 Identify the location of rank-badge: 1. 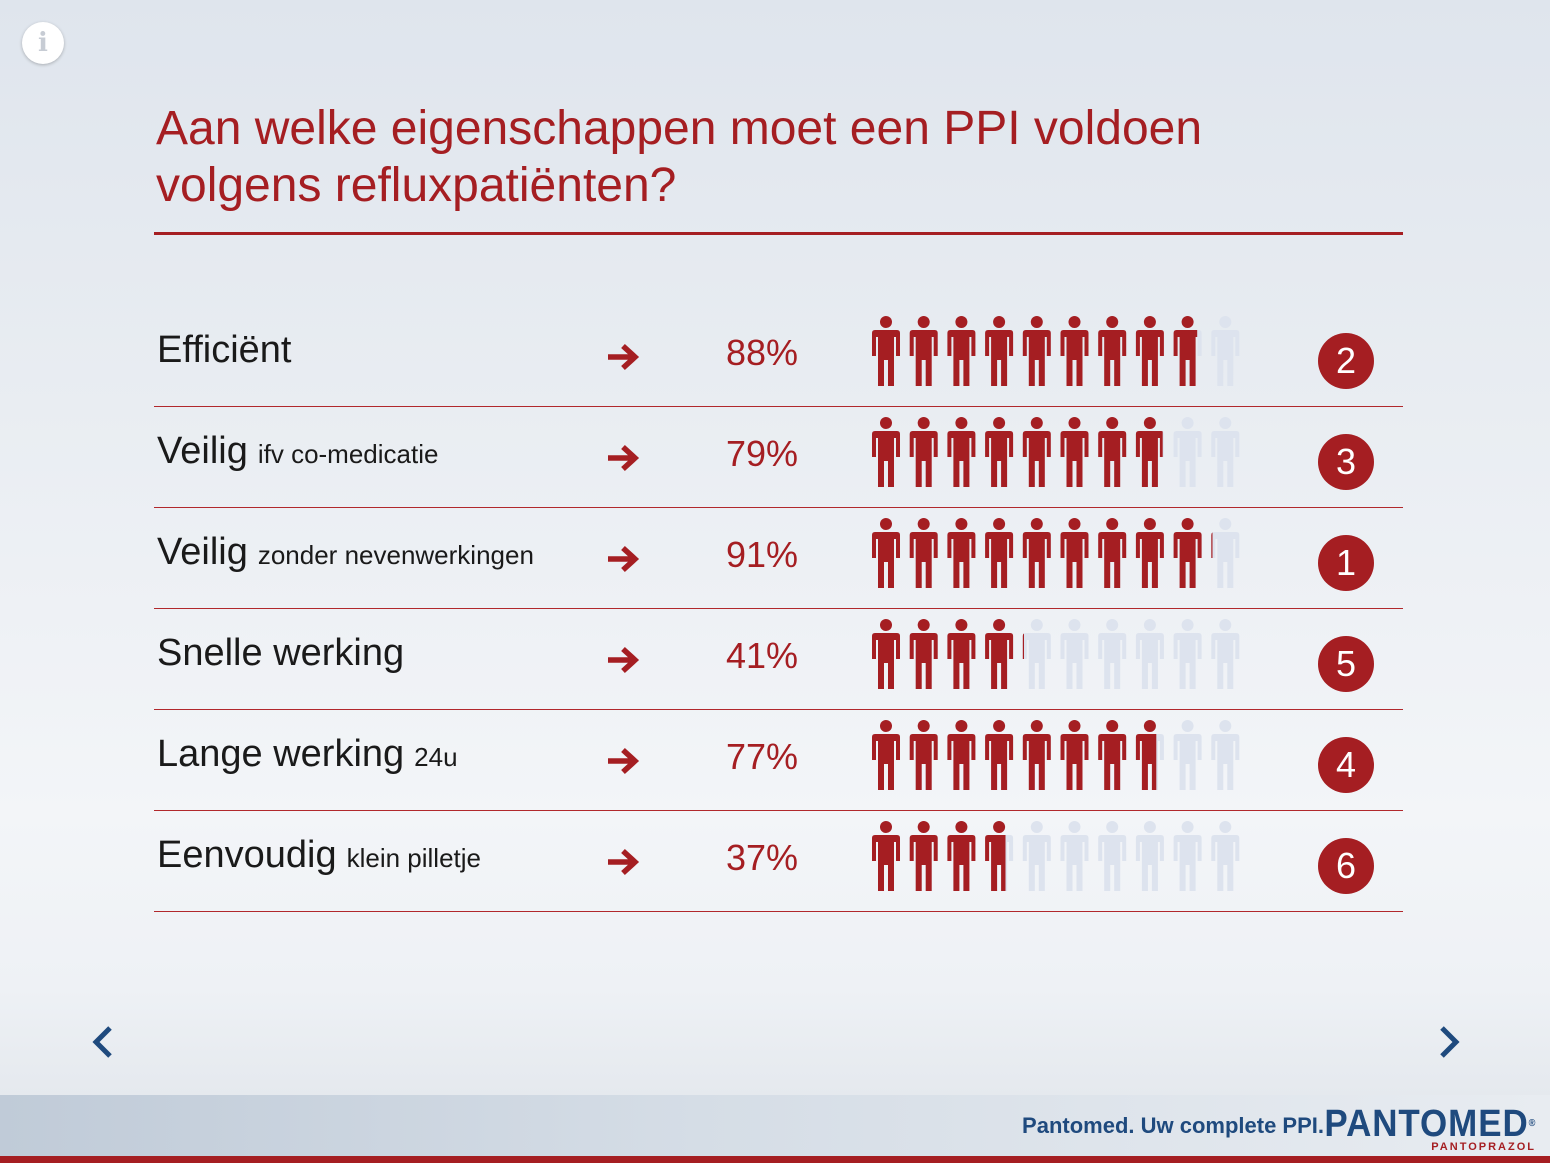
(1346, 563).